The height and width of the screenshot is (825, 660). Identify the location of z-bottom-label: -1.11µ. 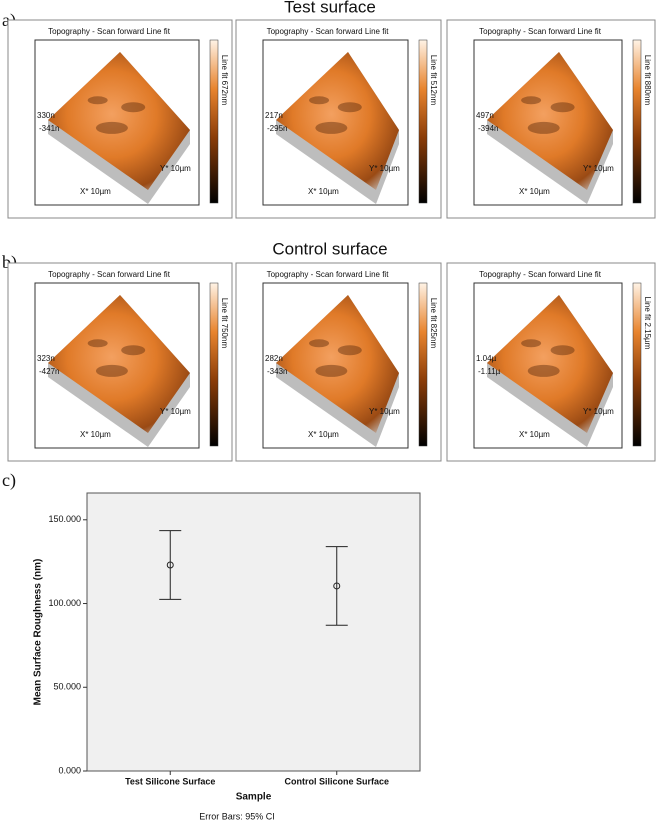
(489, 371).